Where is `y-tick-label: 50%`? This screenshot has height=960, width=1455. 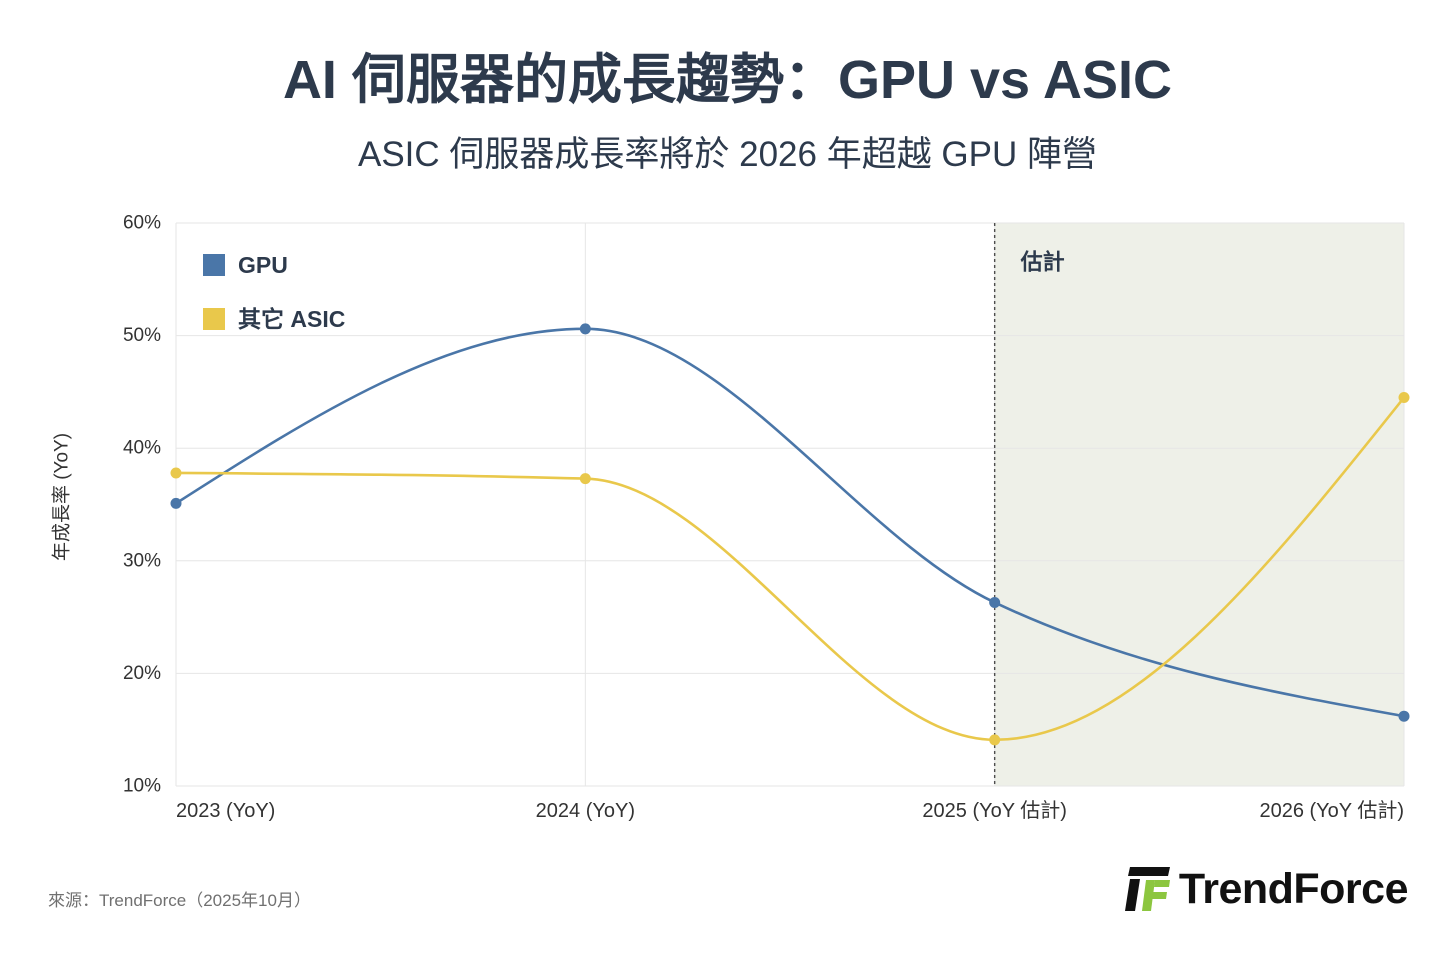
y-tick-label: 50% is located at coordinates (142, 335).